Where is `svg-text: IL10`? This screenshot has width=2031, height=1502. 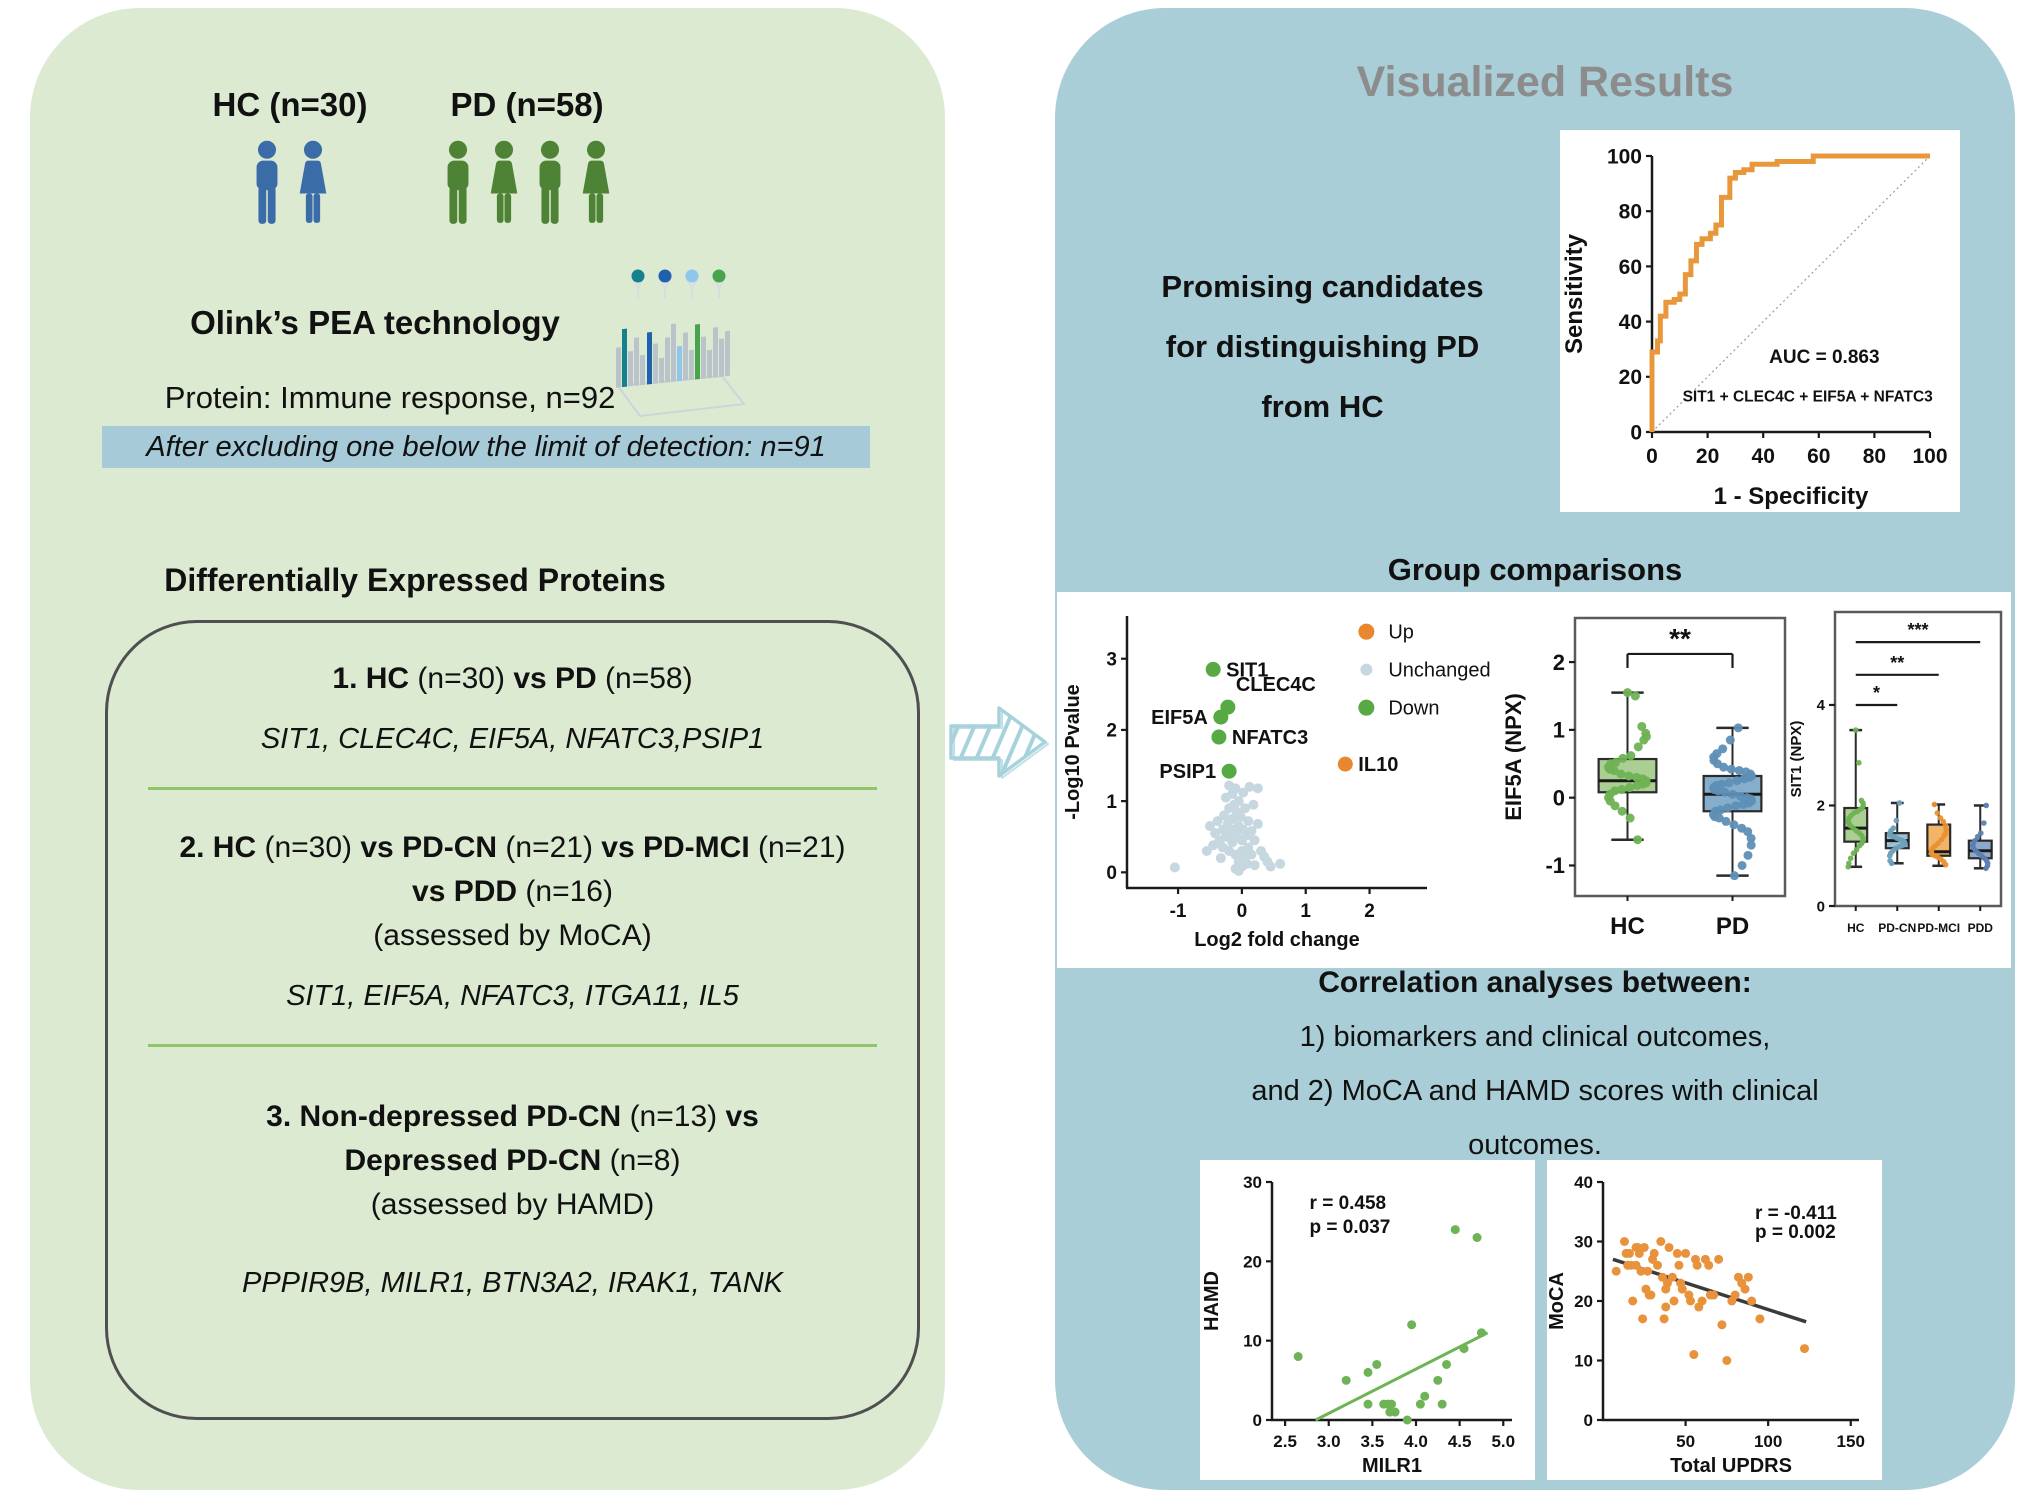
svg-text: IL10 is located at coordinates (1378, 765).